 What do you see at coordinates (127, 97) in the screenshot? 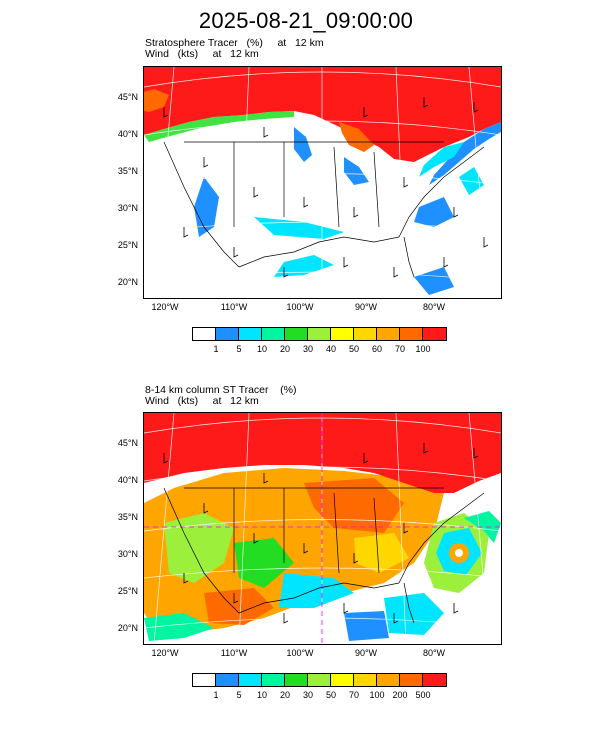
I see `panel1-lat-label: 45°N` at bounding box center [127, 97].